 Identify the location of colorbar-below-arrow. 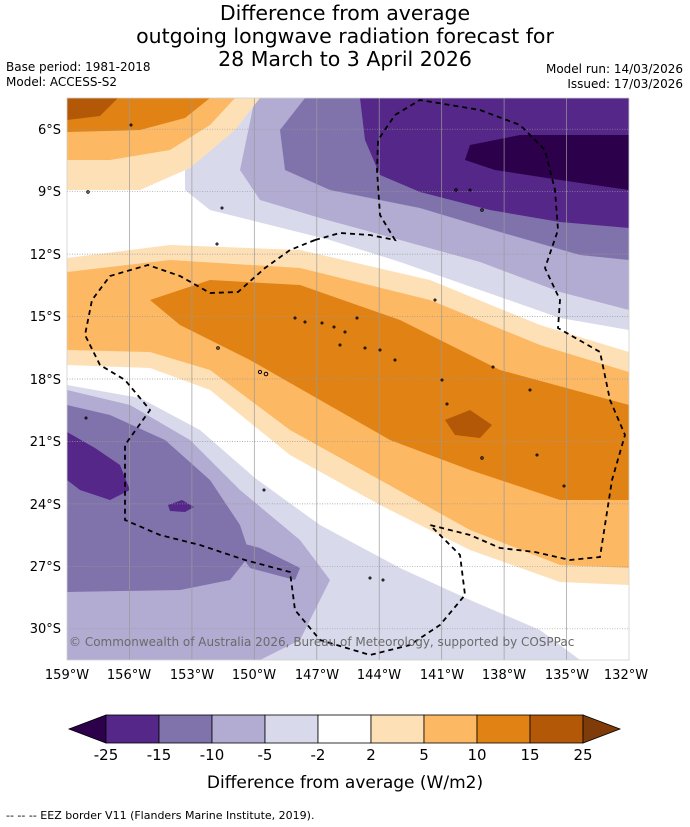
(87, 729).